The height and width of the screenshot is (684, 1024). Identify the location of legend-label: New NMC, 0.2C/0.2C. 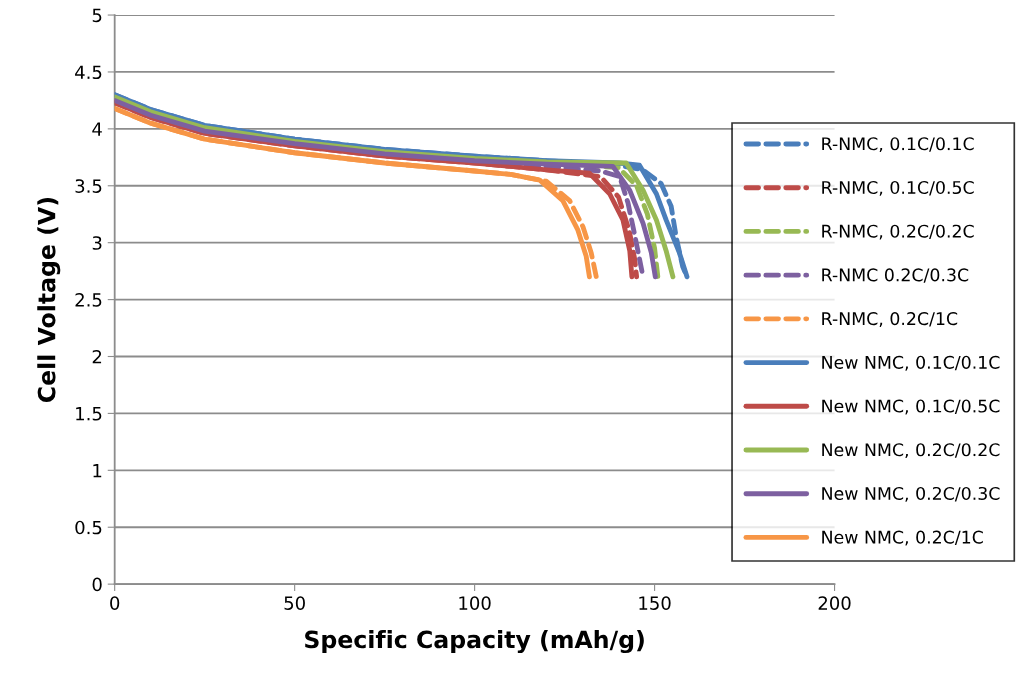
(911, 451).